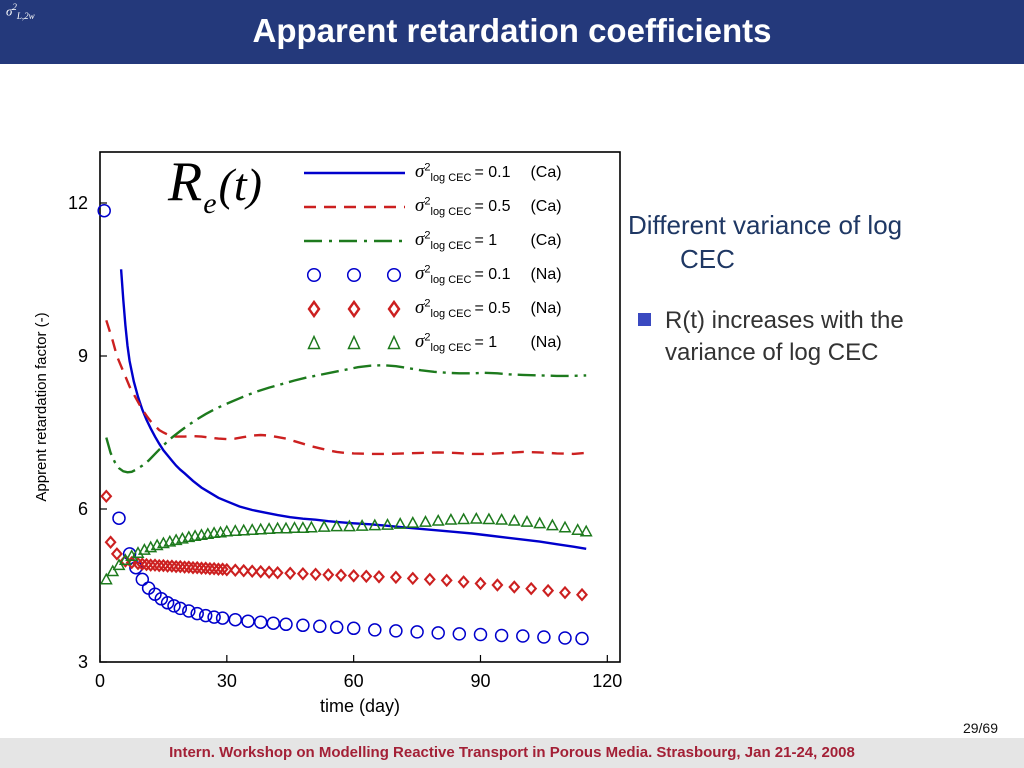  Describe the element at coordinates (83, 662) in the screenshot. I see `y-tick-label: 3` at that location.